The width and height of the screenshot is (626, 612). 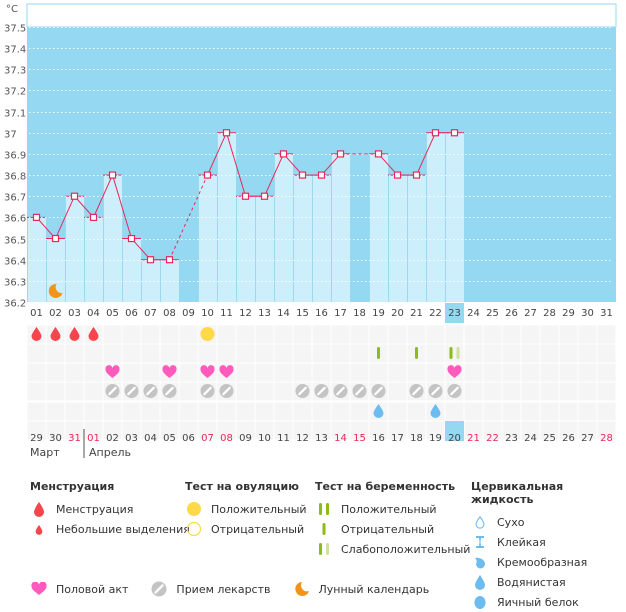 What do you see at coordinates (435, 391) in the screenshot?
I see `pill-stripe` at bounding box center [435, 391].